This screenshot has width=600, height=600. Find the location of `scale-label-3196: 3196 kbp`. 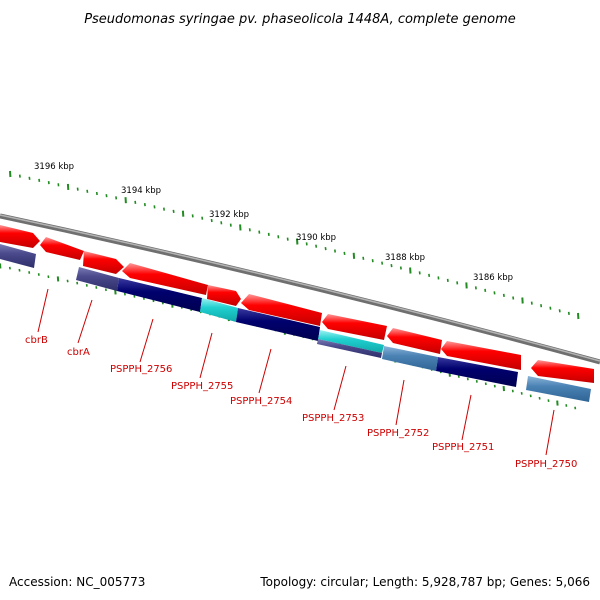

scale-label-3196: 3196 kbp is located at coordinates (54, 167).